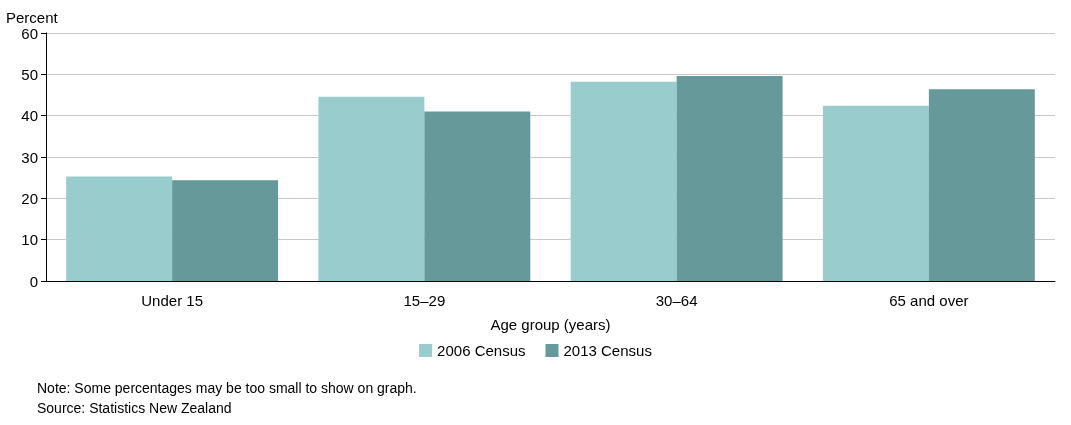 The image size is (1071, 425). What do you see at coordinates (172, 300) in the screenshot?
I see `x-tick-label: Under 15` at bounding box center [172, 300].